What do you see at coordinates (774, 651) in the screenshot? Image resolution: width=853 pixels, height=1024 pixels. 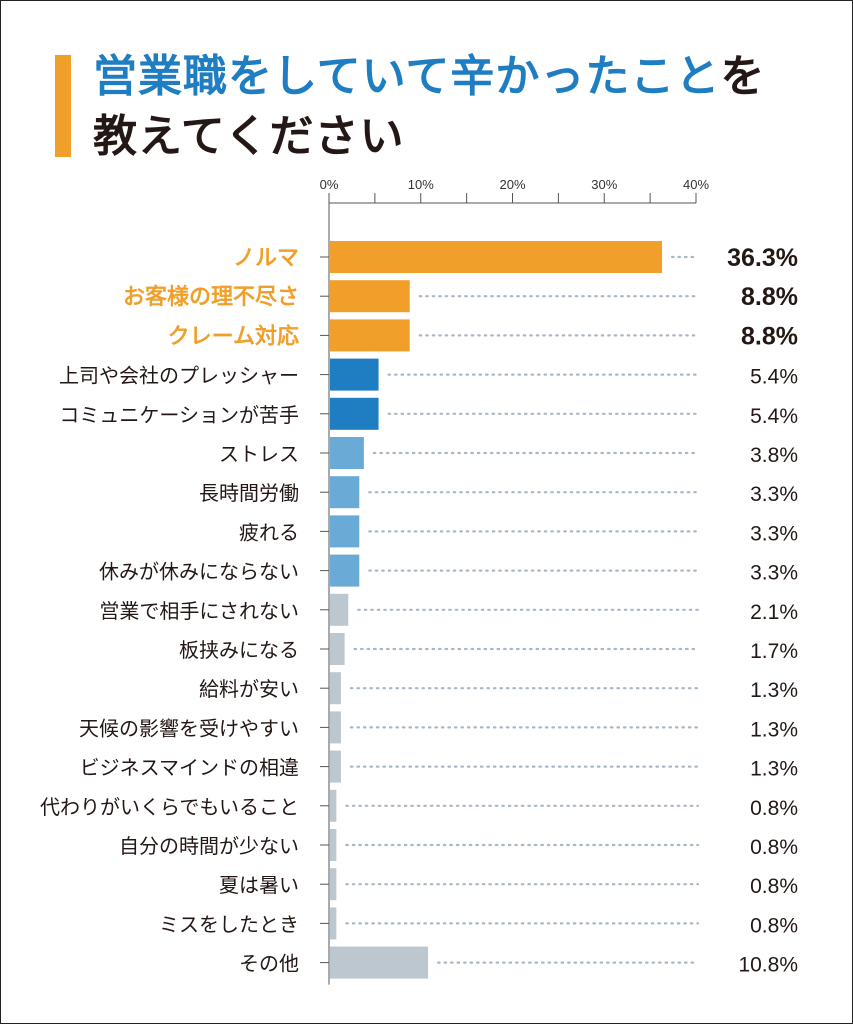 I see `value-label: 1.7%` at bounding box center [774, 651].